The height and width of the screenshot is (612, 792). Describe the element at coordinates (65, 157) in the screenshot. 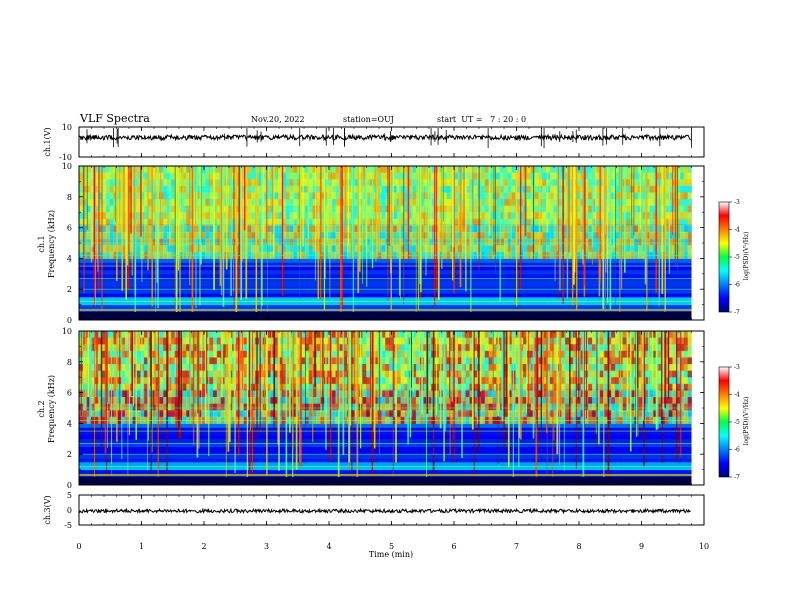

I see `ch1-ytick-bottom: -10` at that location.